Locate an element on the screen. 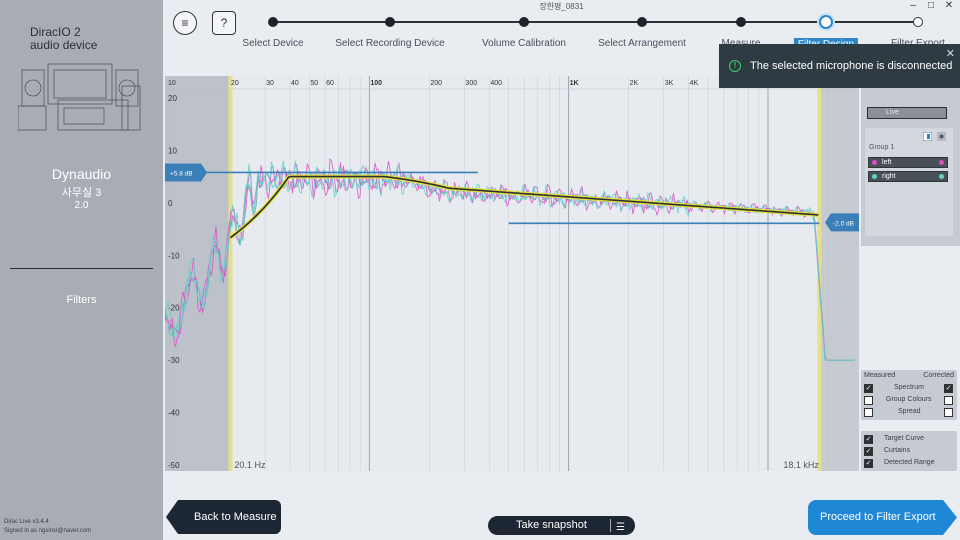 The height and width of the screenshot is (540, 960). target-curve-checkbox: ✓ is located at coordinates (868, 439).